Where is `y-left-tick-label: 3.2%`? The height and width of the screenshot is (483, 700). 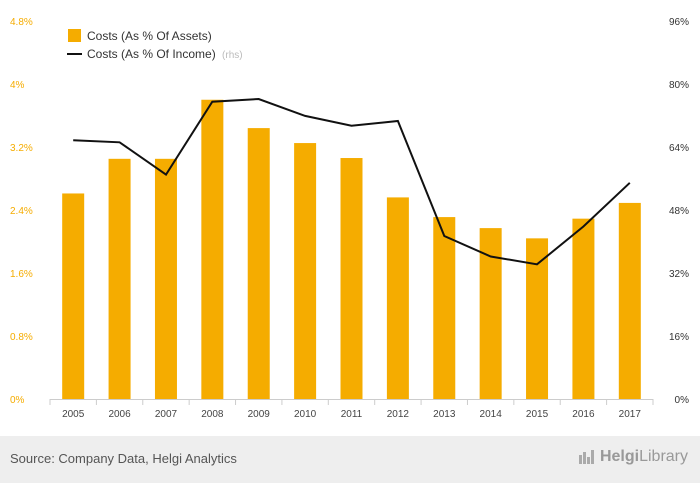 y-left-tick-label: 3.2% is located at coordinates (21, 148).